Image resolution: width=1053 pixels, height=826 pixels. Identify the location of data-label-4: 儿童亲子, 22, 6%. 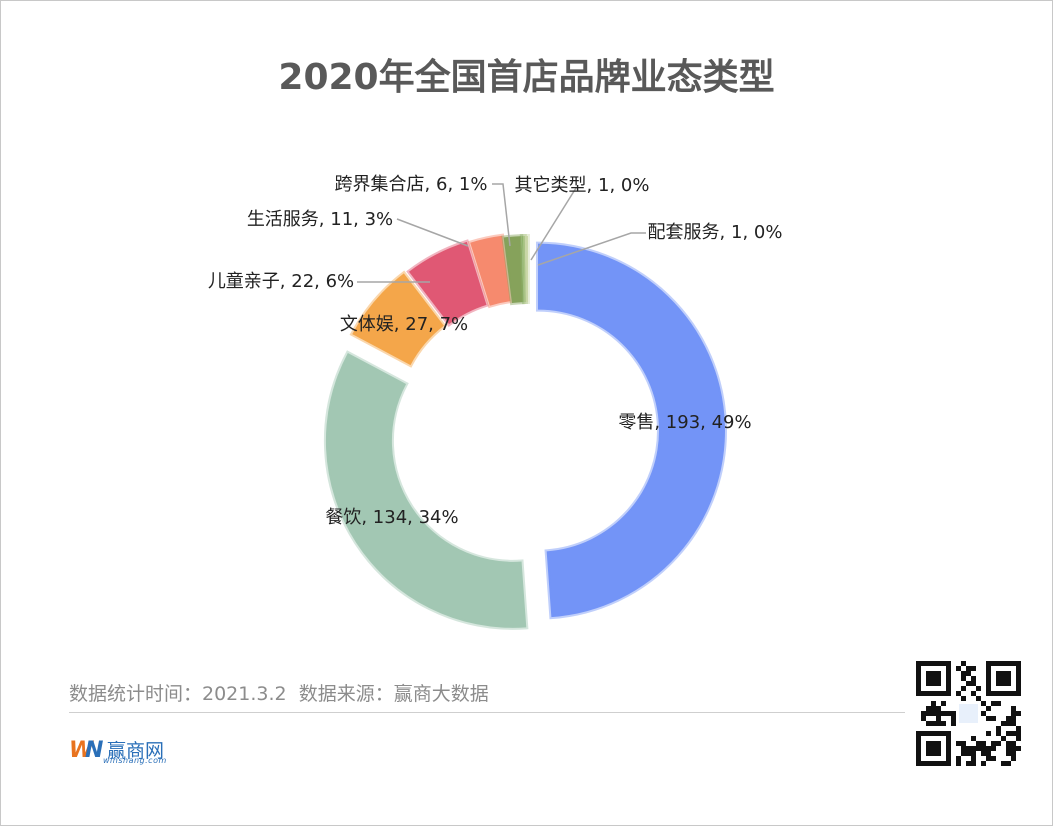
(281, 281).